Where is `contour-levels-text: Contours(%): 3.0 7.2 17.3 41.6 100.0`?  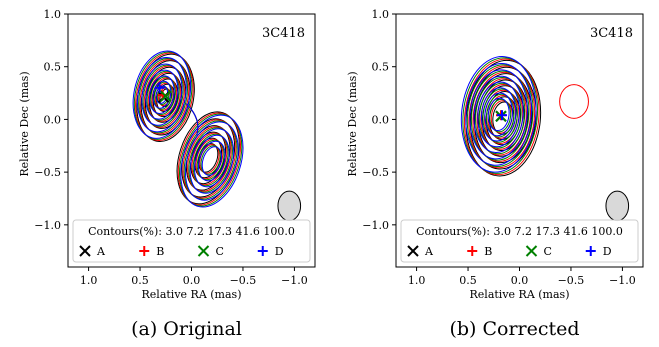 contour-levels-text: Contours(%): 3.0 7.2 17.3 41.6 100.0 is located at coordinates (191, 231).